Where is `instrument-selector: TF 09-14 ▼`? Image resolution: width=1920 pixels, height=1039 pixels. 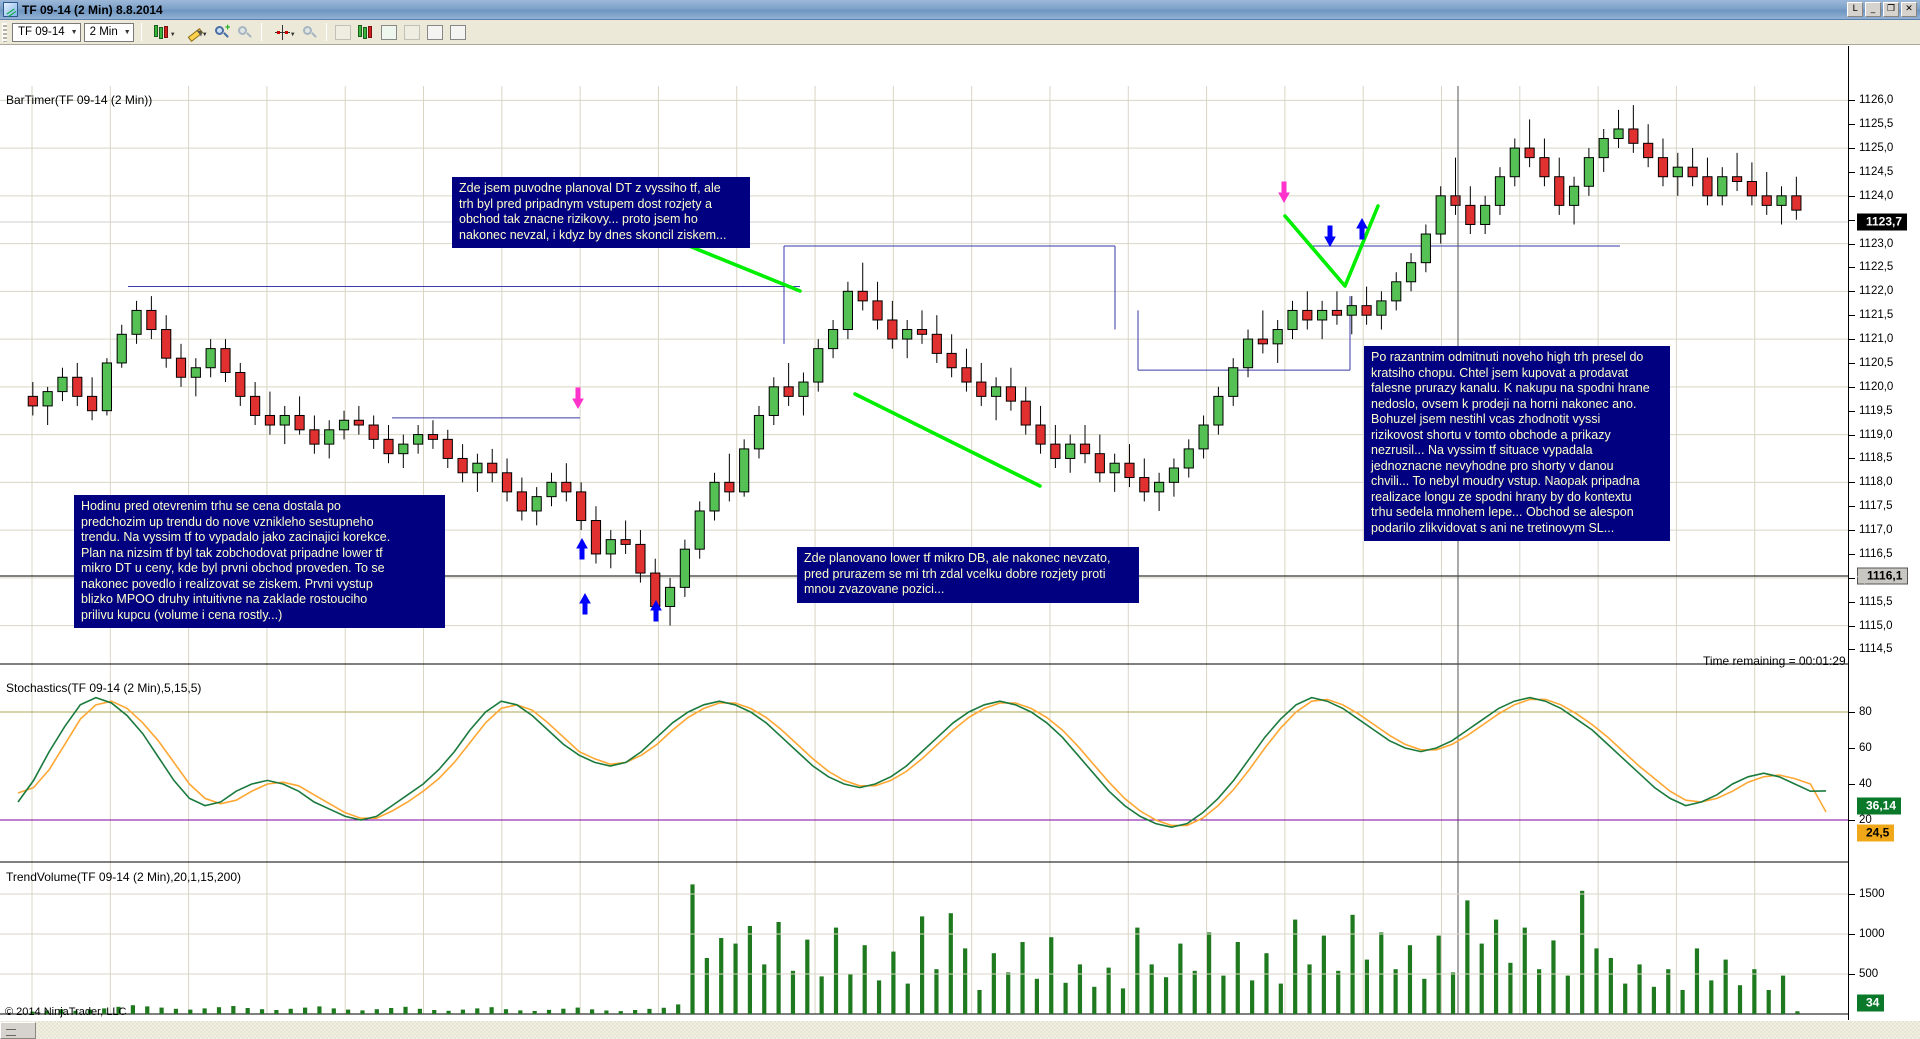
instrument-selector: TF 09-14 ▼ is located at coordinates (46, 32).